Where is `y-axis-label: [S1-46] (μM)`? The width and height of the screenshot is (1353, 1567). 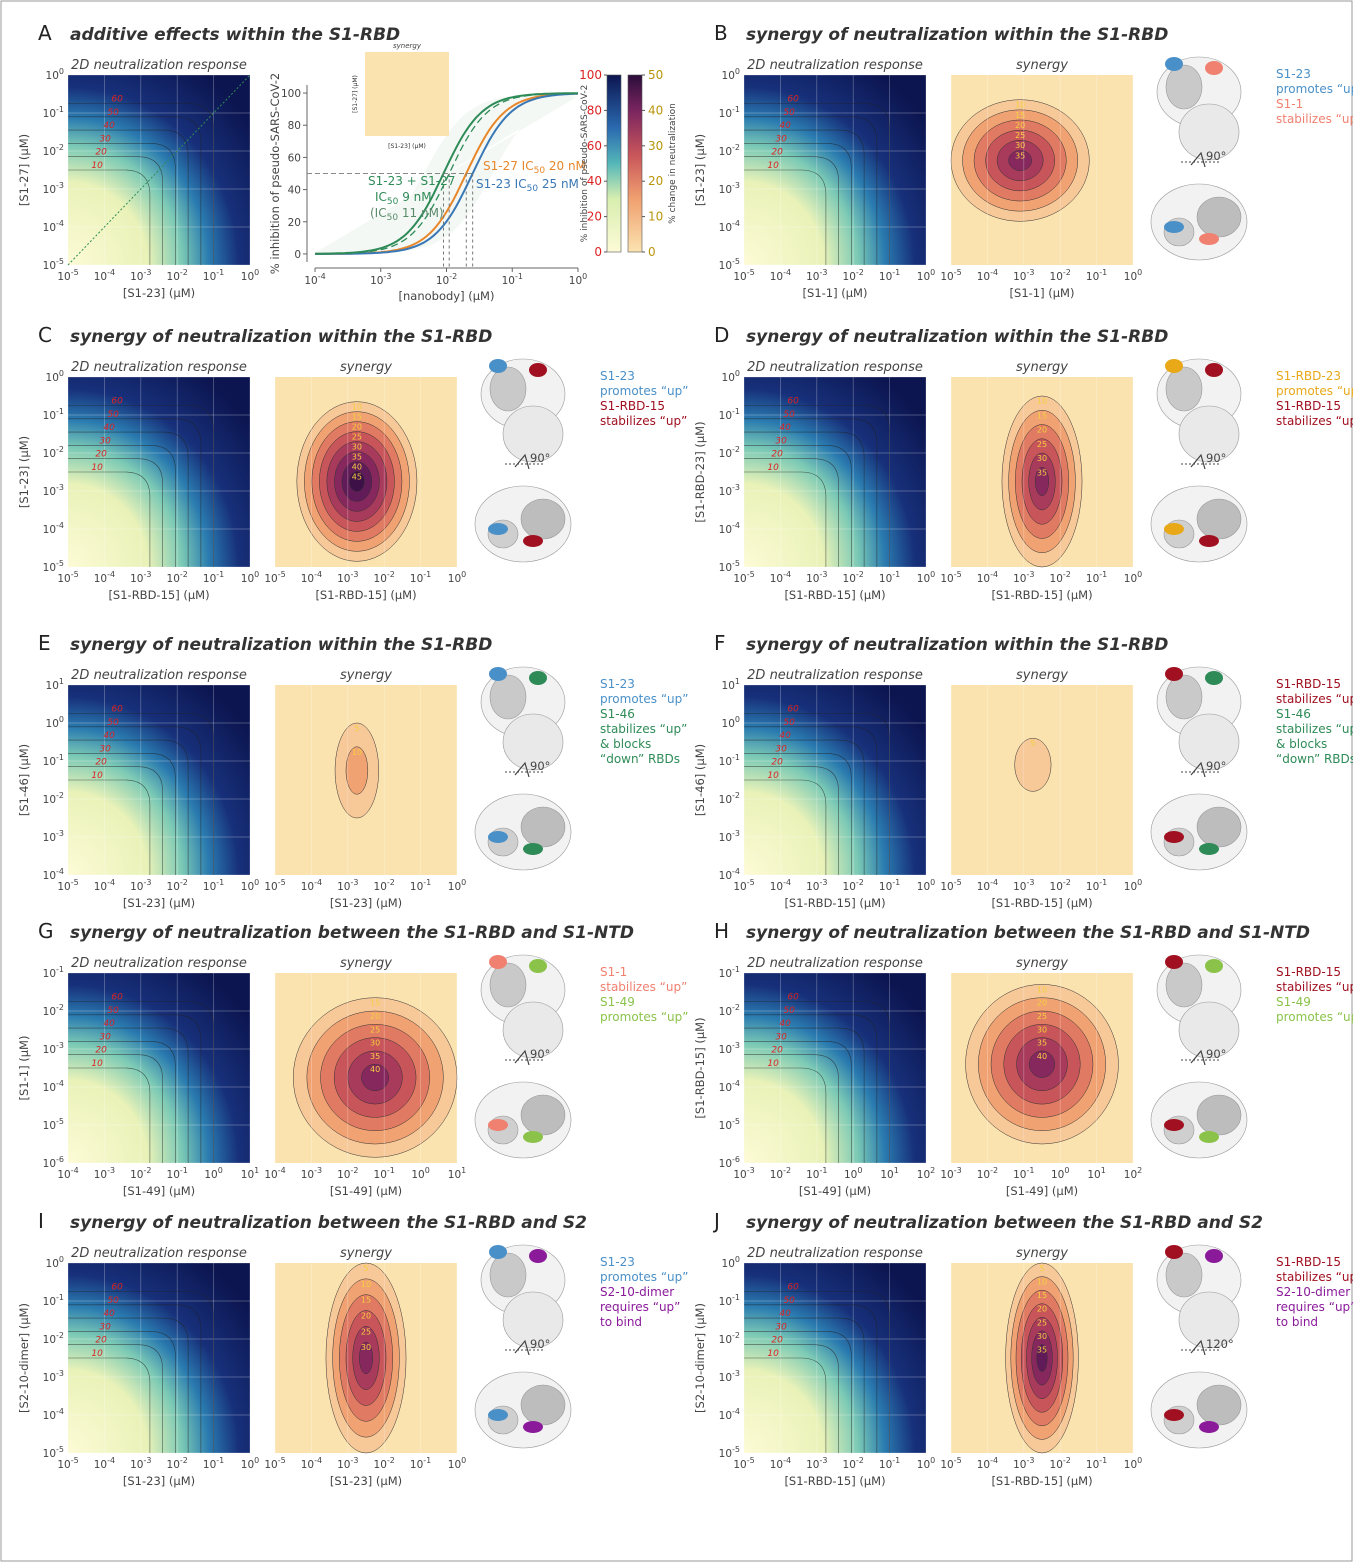
y-axis-label: [S1-46] (μM) is located at coordinates (24, 780).